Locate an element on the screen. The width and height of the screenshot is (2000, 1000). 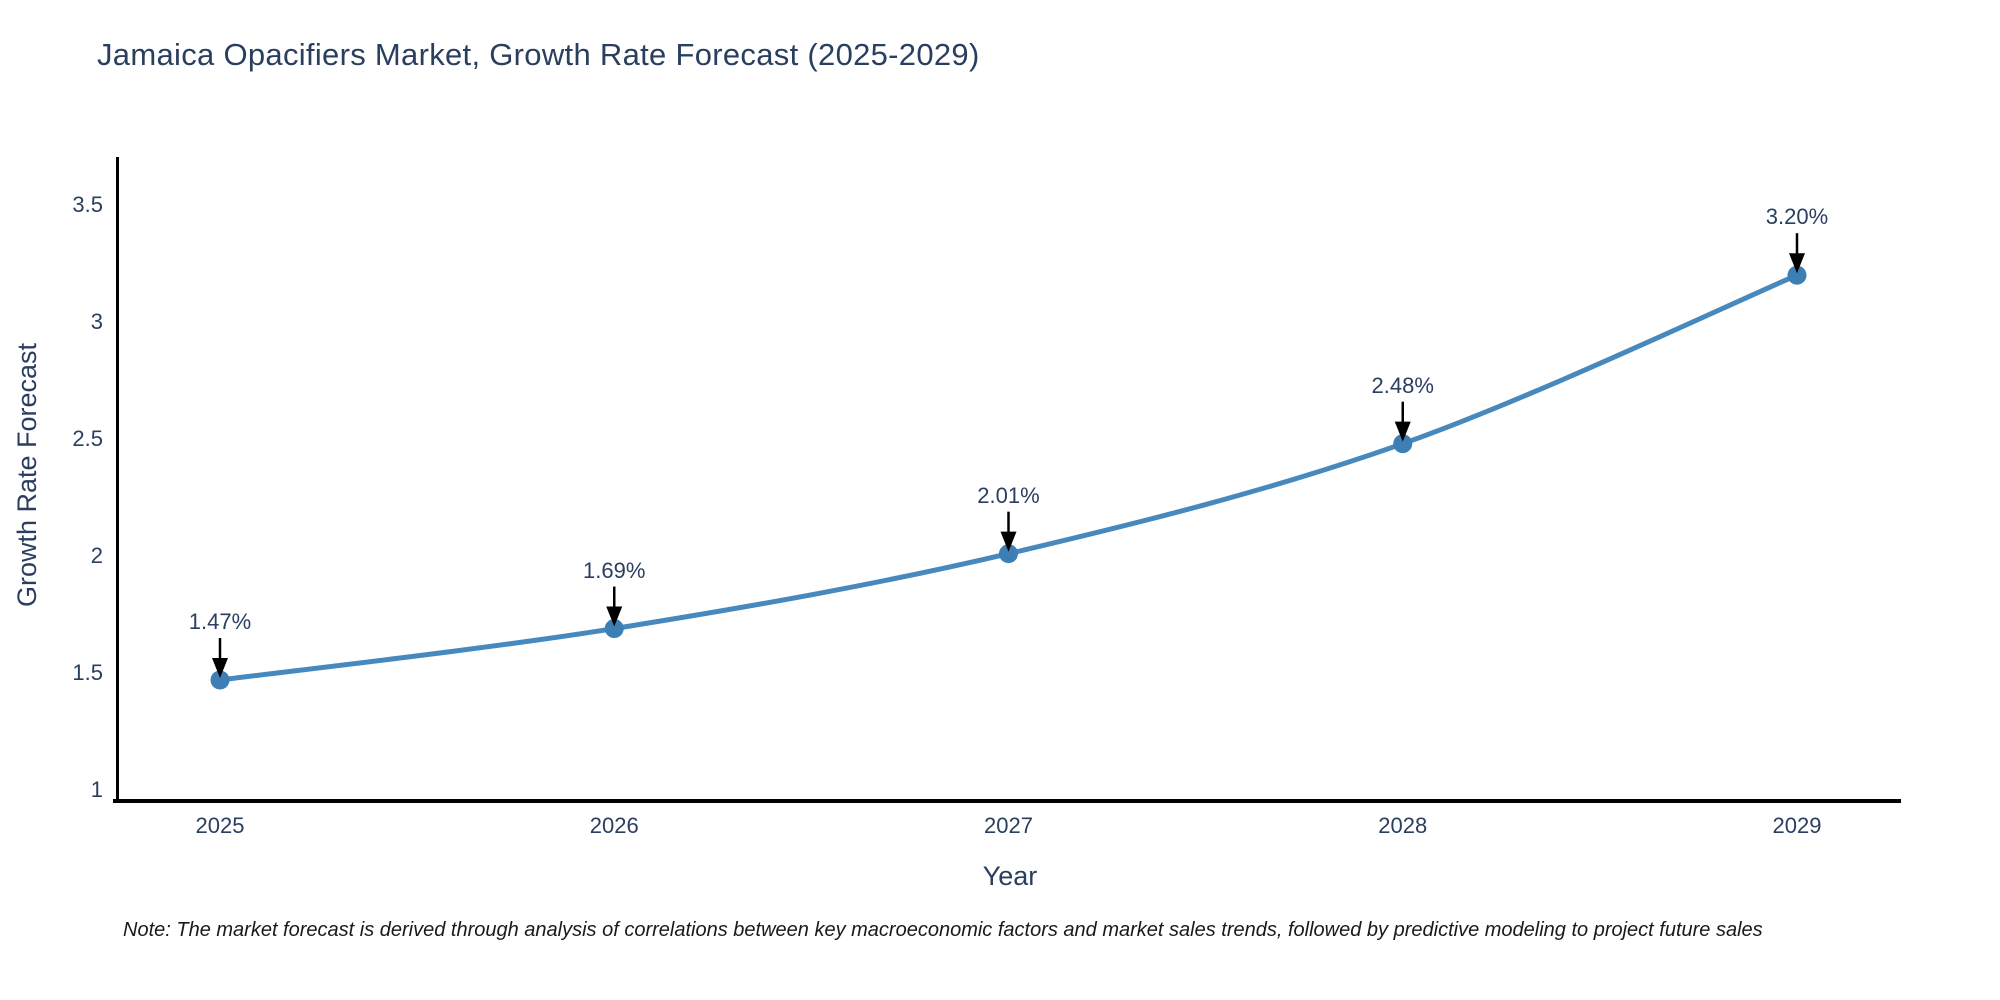
point-label: 2.01% is located at coordinates (1008, 495).